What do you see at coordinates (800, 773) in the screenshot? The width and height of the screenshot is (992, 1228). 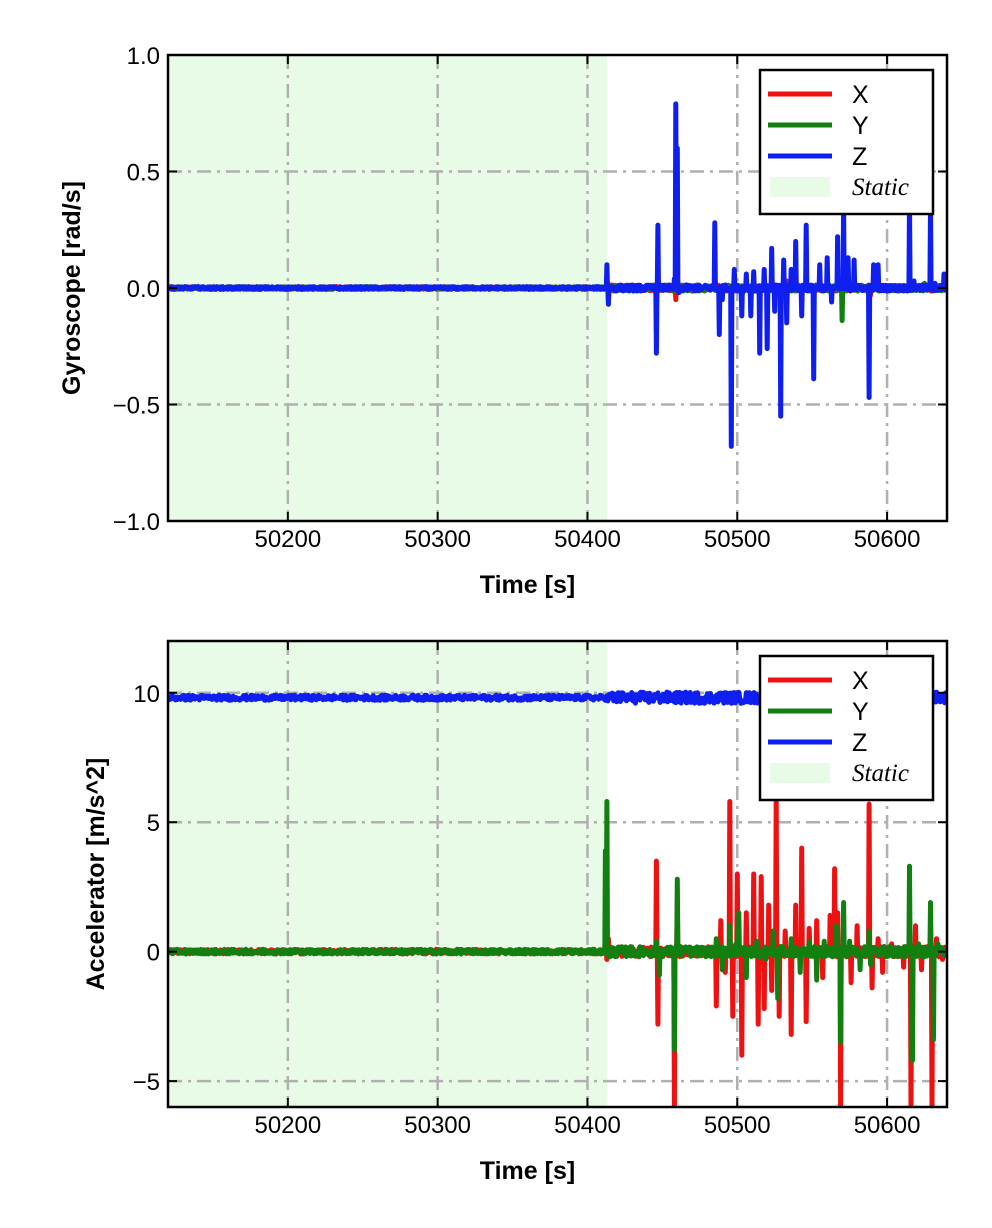 I see `accel-legend-swatch-static` at bounding box center [800, 773].